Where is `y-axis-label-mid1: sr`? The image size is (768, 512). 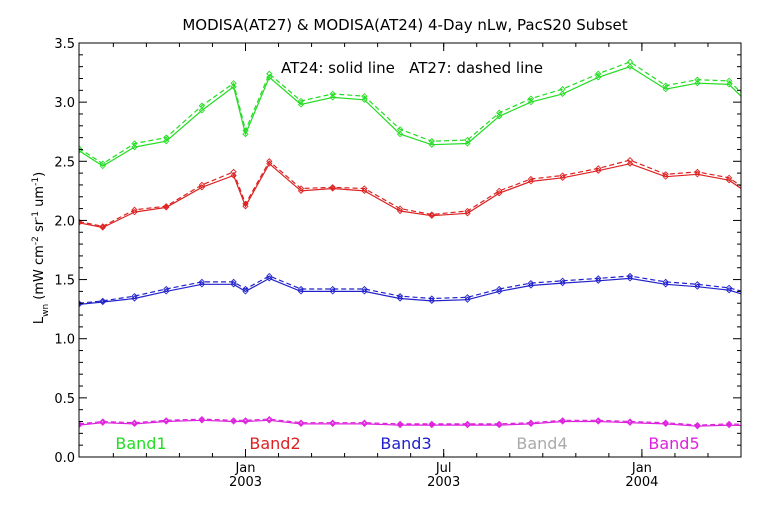 y-axis-label-mid1: sr is located at coordinates (39, 227).